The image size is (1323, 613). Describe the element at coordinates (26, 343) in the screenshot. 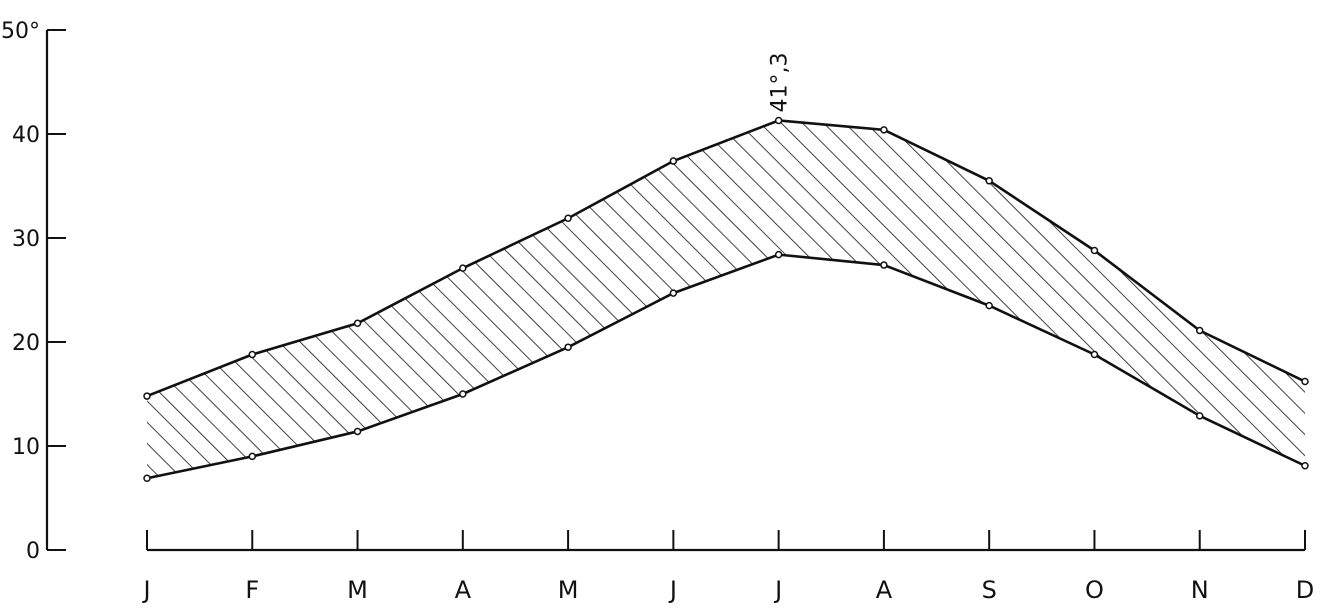

I see `y-tick-label: 20` at that location.